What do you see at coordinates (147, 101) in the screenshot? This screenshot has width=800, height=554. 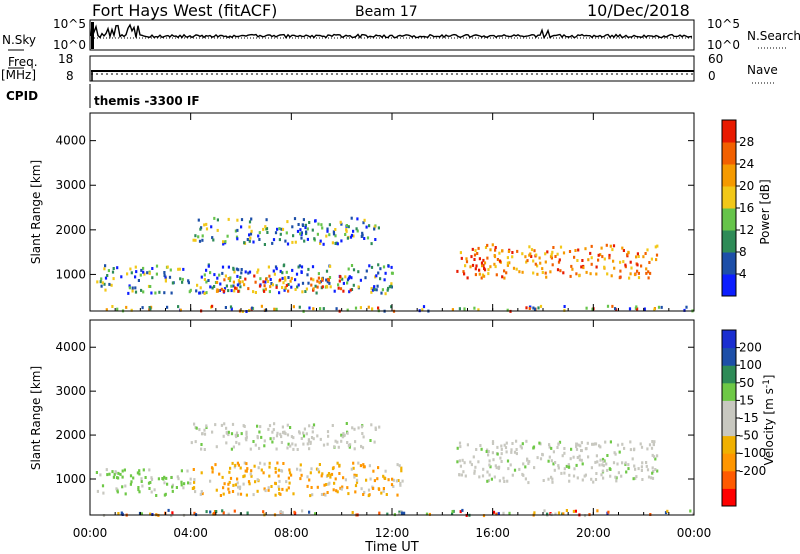 I see `cpid-mode: themis -3300 IF` at bounding box center [147, 101].